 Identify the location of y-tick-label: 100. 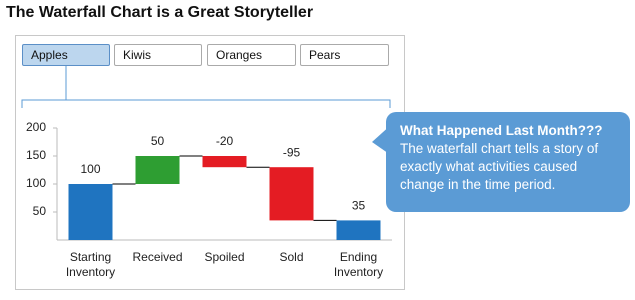
(36, 183).